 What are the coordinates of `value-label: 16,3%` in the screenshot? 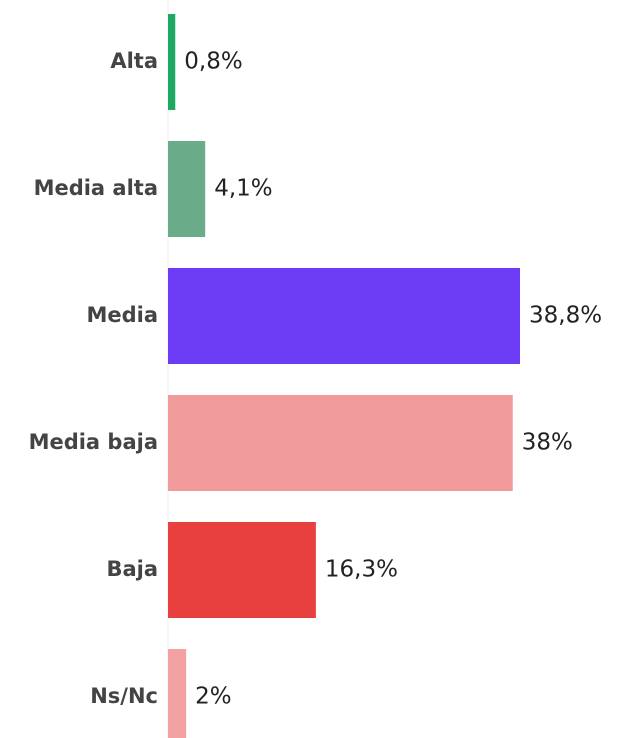 It's located at (361, 570).